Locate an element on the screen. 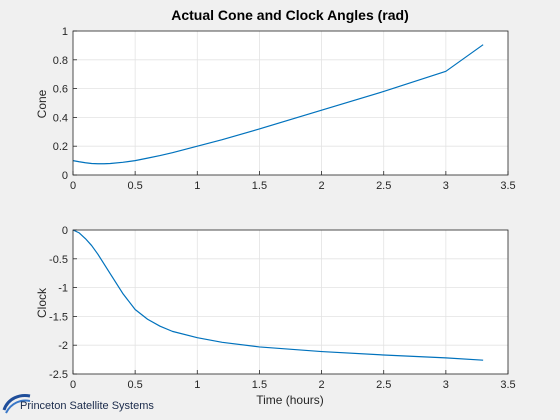 The height and width of the screenshot is (420, 560). clock-xtick-label: 1.5 is located at coordinates (259, 385).